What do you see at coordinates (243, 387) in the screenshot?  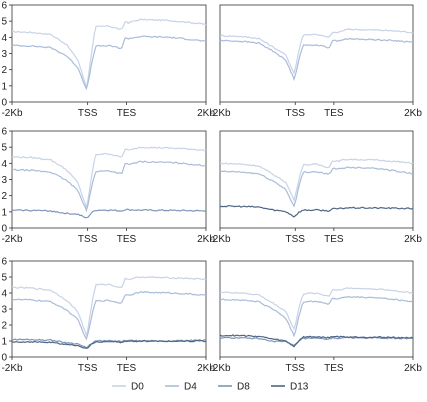 I see `legend-label: D8` at bounding box center [243, 387].